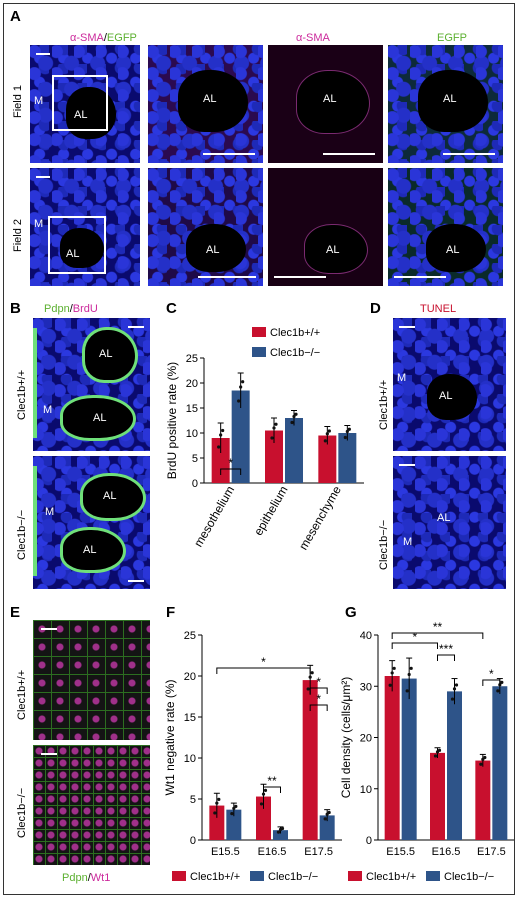 This screenshot has height=899, width=520. I want to click on row-label-field2: Field 2, so click(18, 235).